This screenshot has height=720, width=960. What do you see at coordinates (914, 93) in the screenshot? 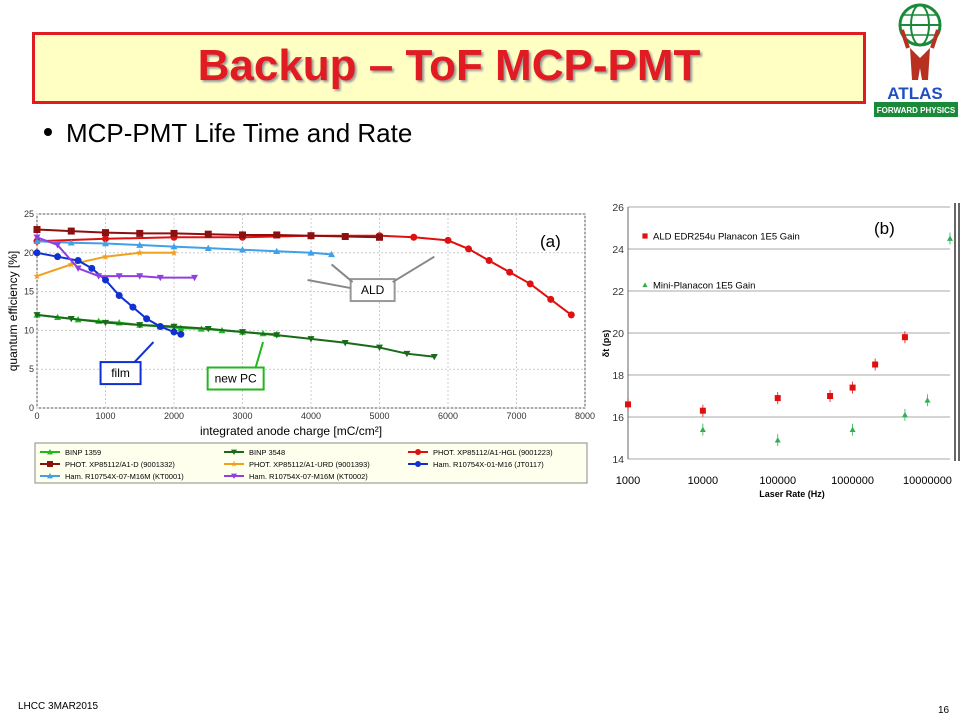
I see `logo-text: ATLAS` at bounding box center [914, 93].